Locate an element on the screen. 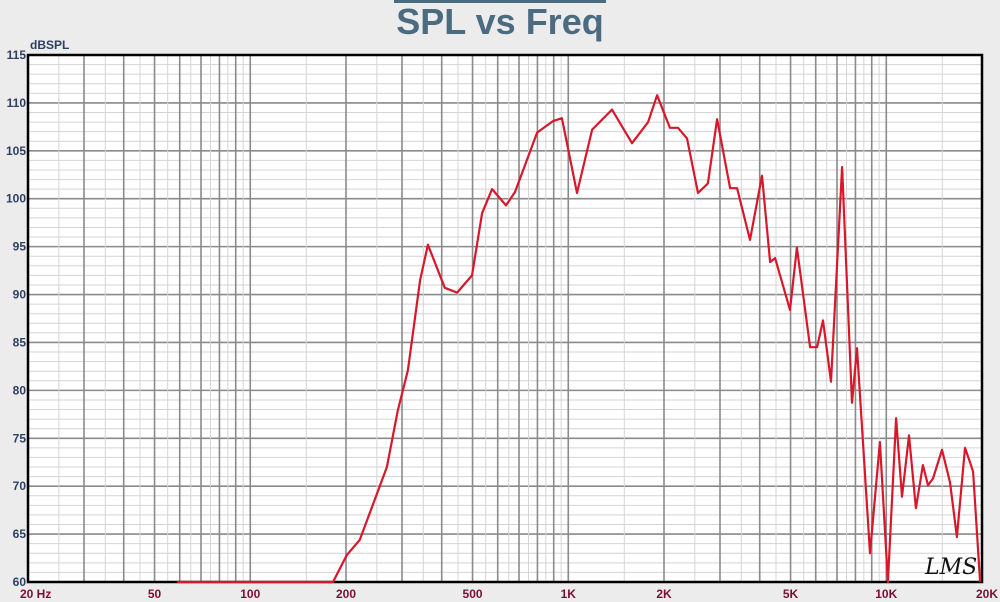  x-tick-label: 20 Hz is located at coordinates (35, 594).